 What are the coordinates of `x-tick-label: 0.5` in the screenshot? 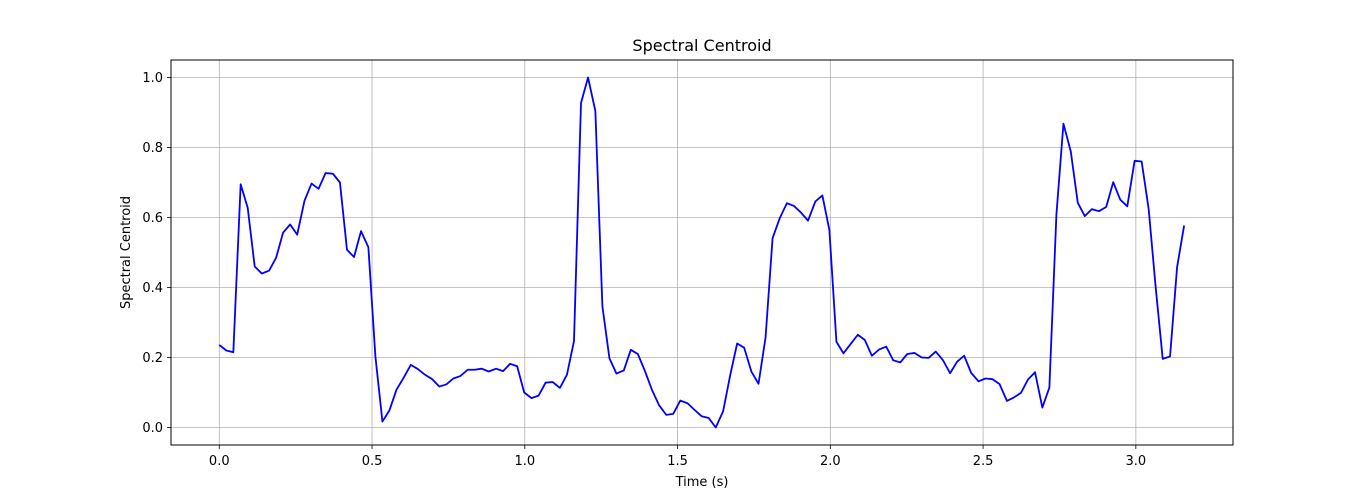 It's located at (372, 461).